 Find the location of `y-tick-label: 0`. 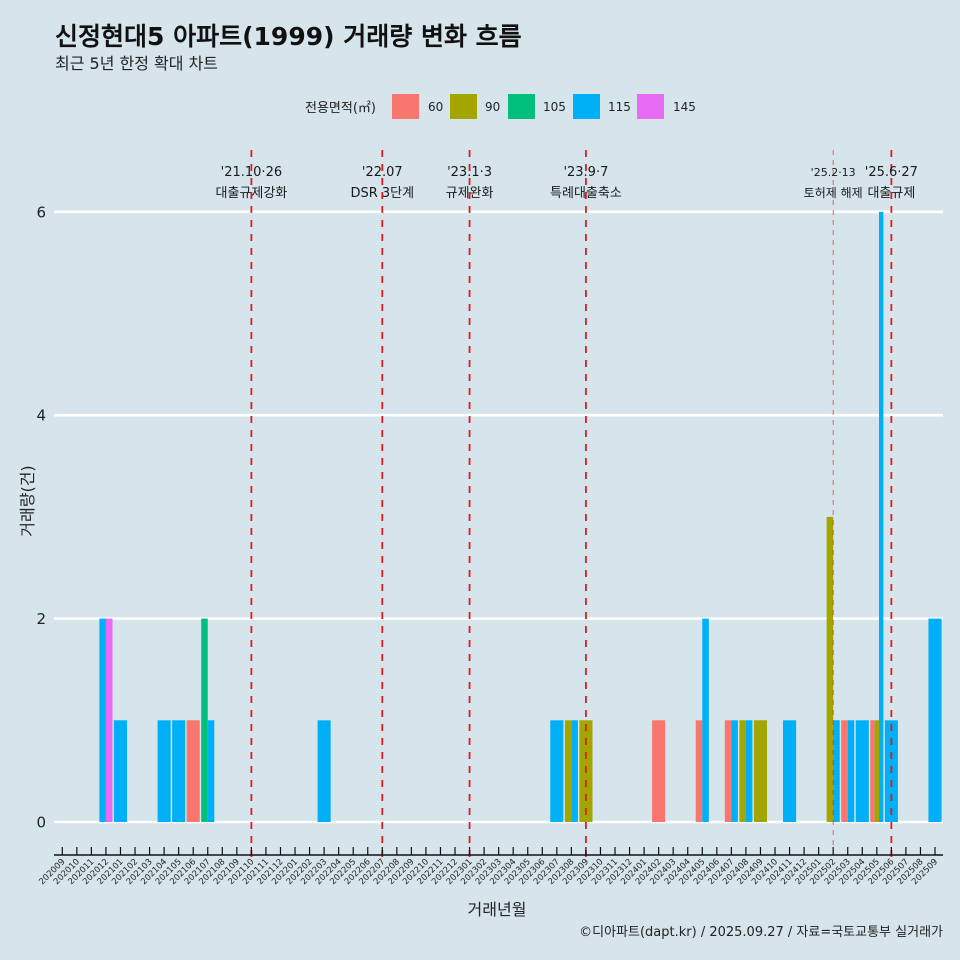

y-tick-label: 0 is located at coordinates (41, 823).